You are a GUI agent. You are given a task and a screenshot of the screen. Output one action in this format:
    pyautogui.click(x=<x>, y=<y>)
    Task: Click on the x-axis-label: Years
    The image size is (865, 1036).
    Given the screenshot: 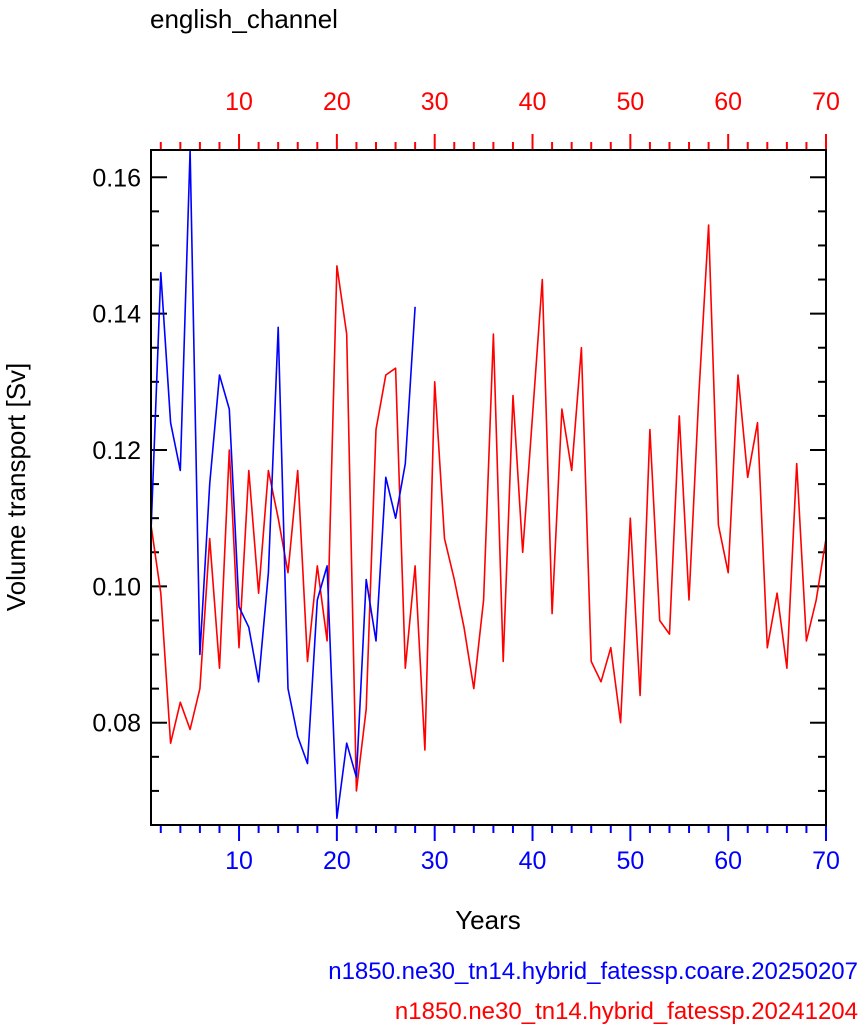 What is the action you would take?
    pyautogui.click(x=488, y=920)
    